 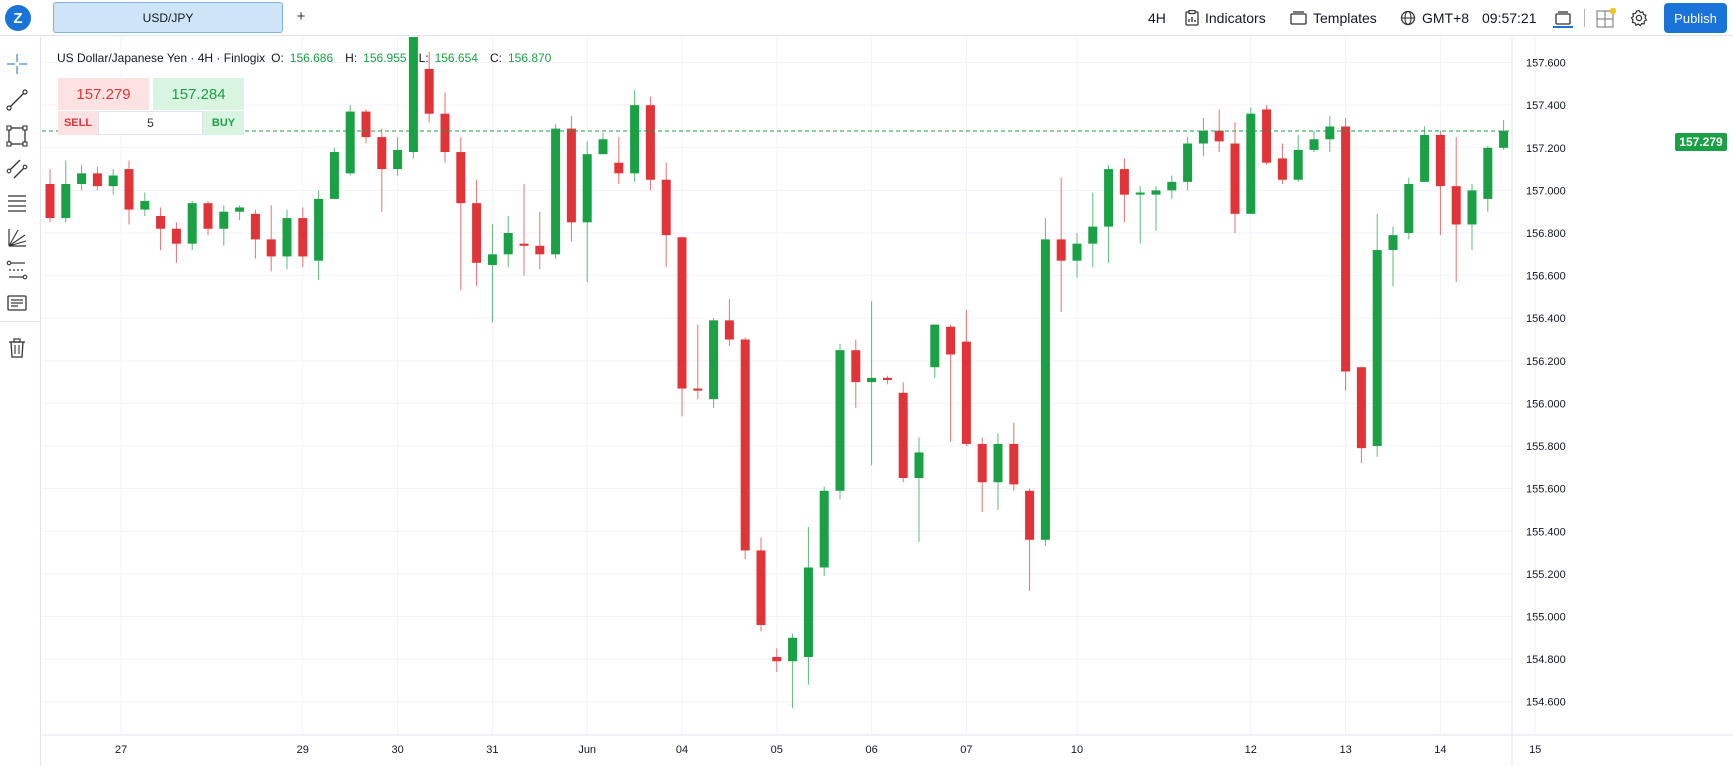 What do you see at coordinates (1606, 18) in the screenshot?
I see `multi-chart-button` at bounding box center [1606, 18].